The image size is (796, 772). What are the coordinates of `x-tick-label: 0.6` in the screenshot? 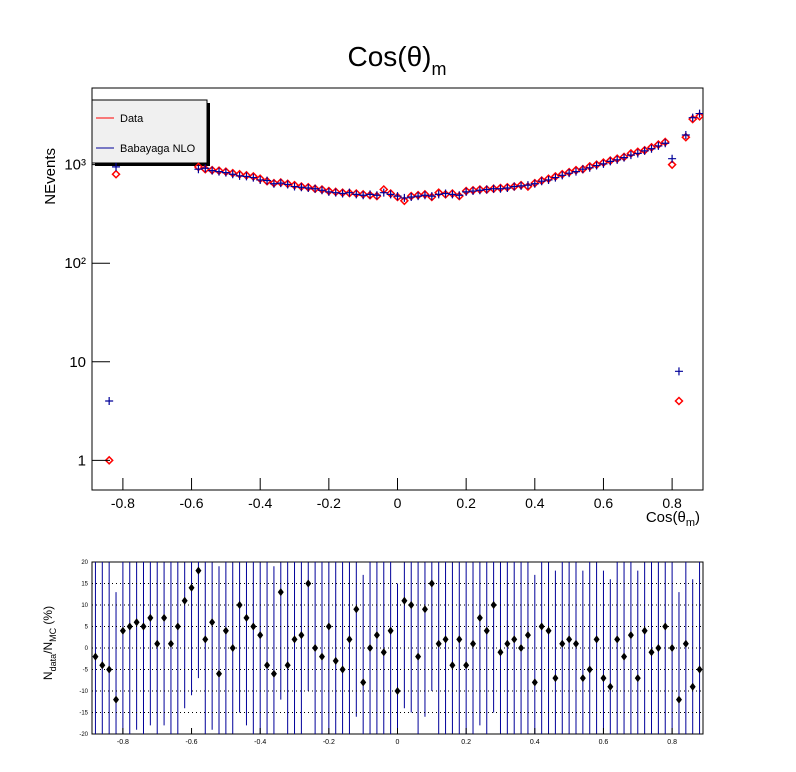 It's located at (604, 742).